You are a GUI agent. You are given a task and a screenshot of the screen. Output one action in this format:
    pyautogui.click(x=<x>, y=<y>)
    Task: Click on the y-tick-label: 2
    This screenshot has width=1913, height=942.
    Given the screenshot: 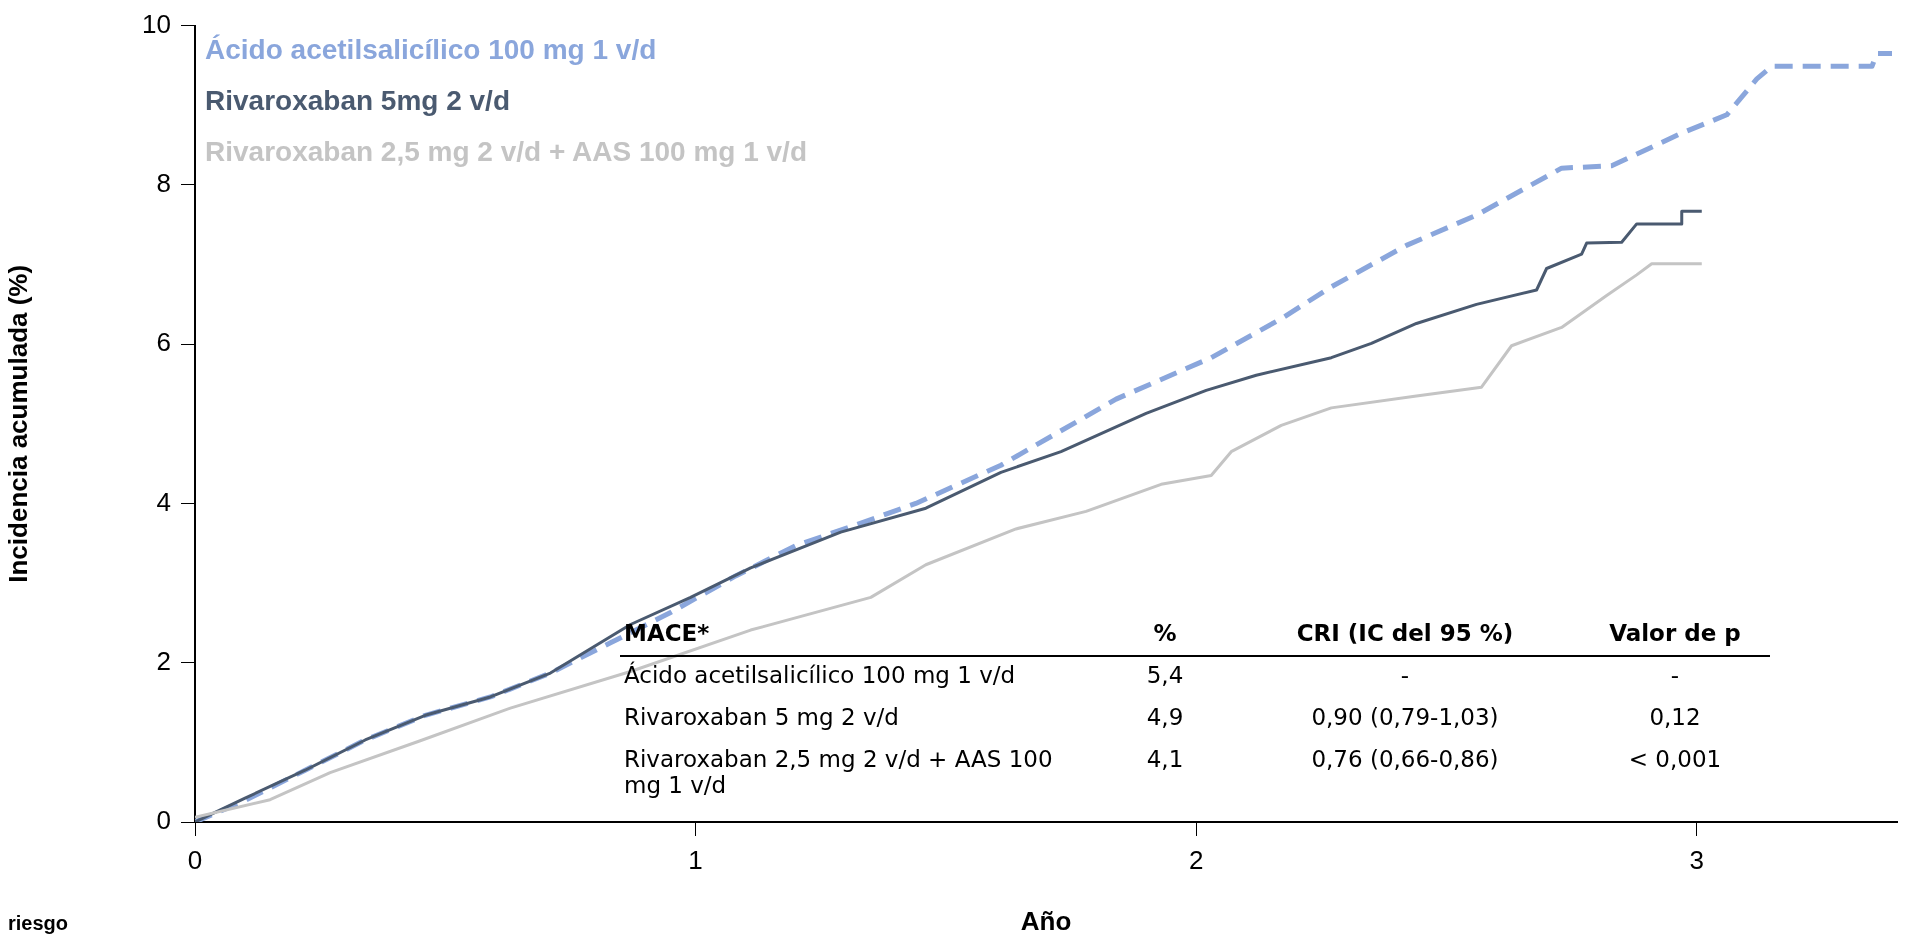 What is the action you would take?
    pyautogui.click(x=163, y=660)
    